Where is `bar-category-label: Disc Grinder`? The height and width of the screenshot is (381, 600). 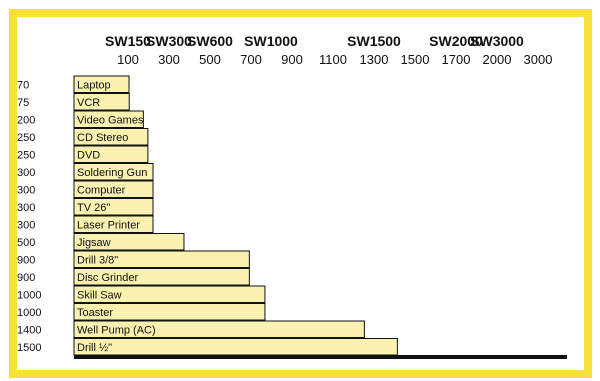
bar-category-label: Disc Grinder is located at coordinates (107, 278).